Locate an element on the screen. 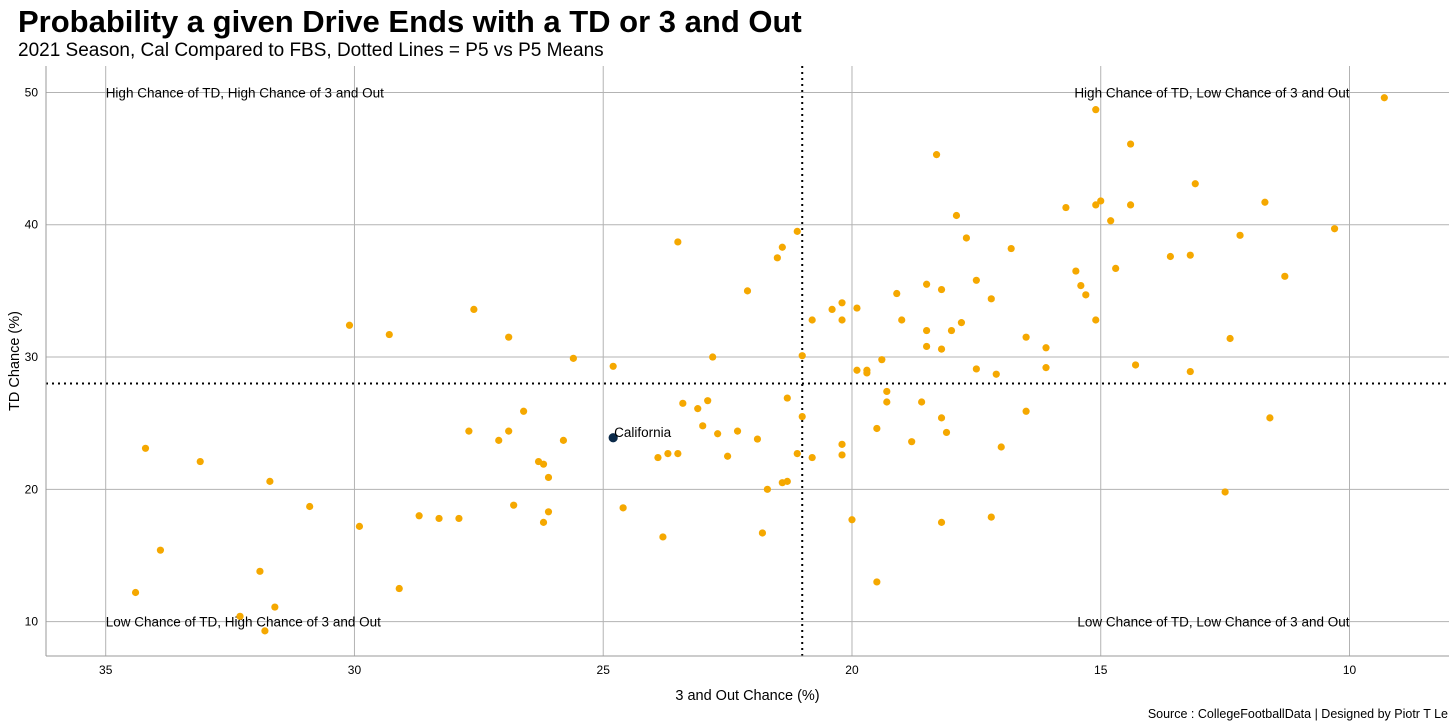  highlight-group: California is located at coordinates (640, 434).